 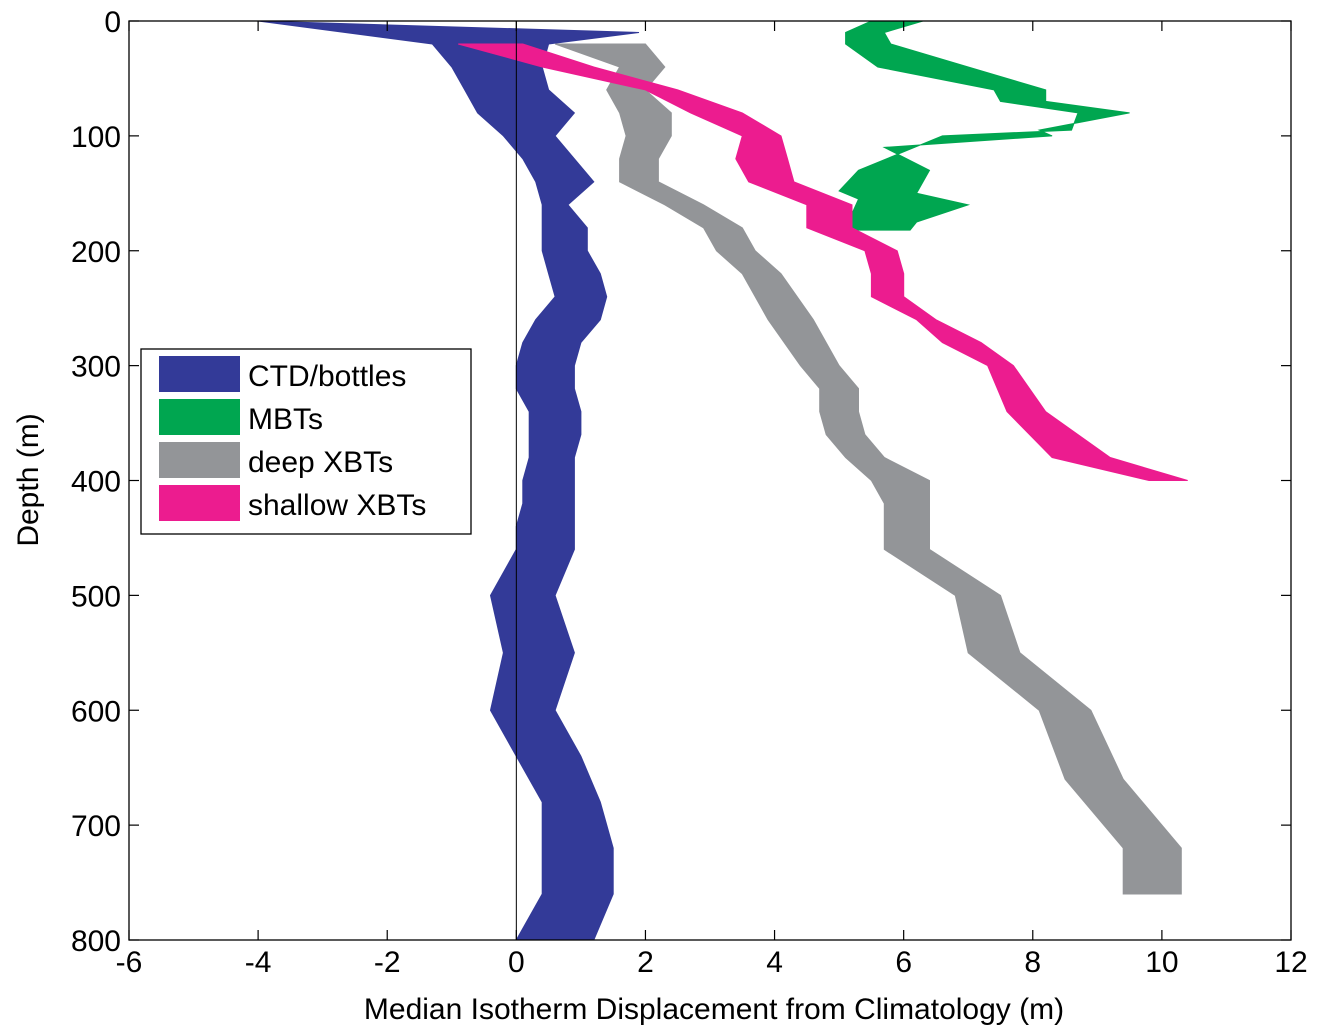 I want to click on y-tick-label: 700, so click(x=96, y=826).